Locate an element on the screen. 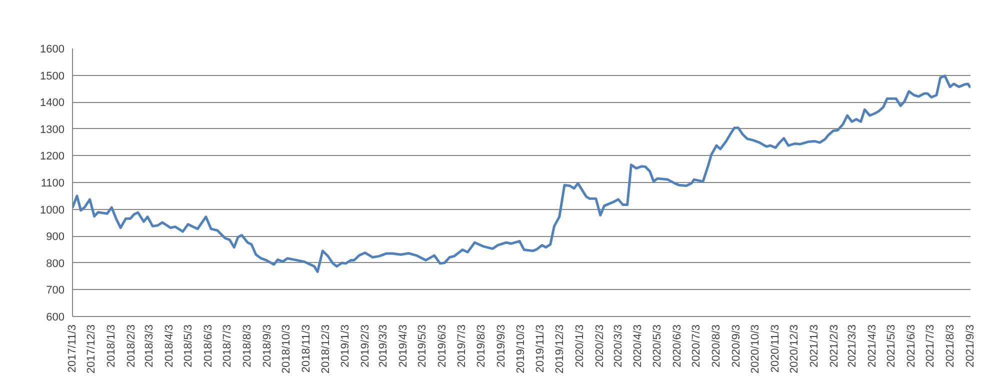  x-tick-label: 2019/3/3 is located at coordinates (384, 346).